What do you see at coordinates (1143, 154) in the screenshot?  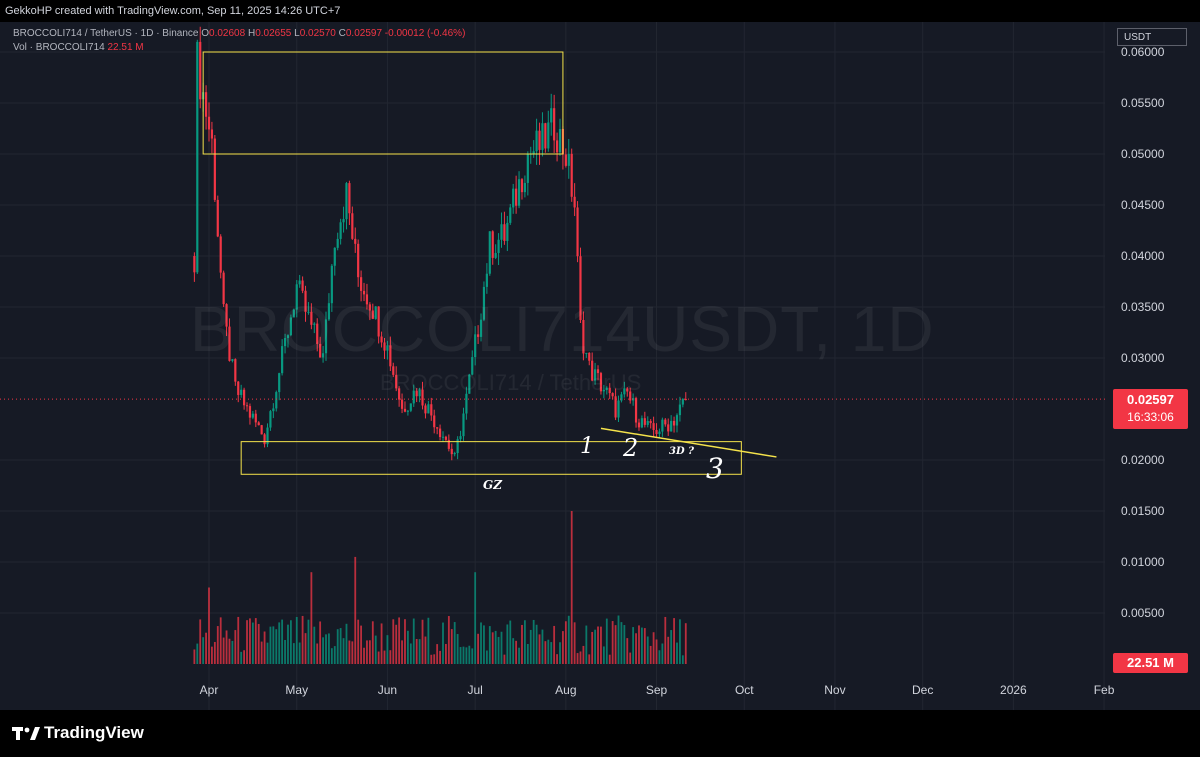 I see `price-tick-label: 0.05000` at bounding box center [1143, 154].